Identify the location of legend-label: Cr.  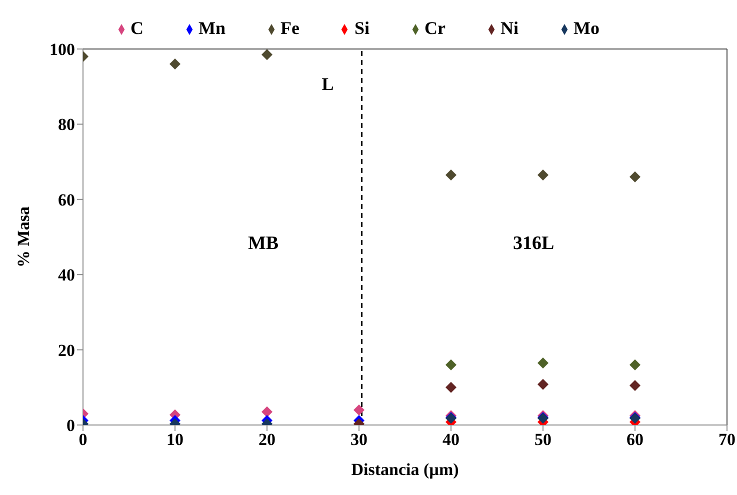
(435, 28).